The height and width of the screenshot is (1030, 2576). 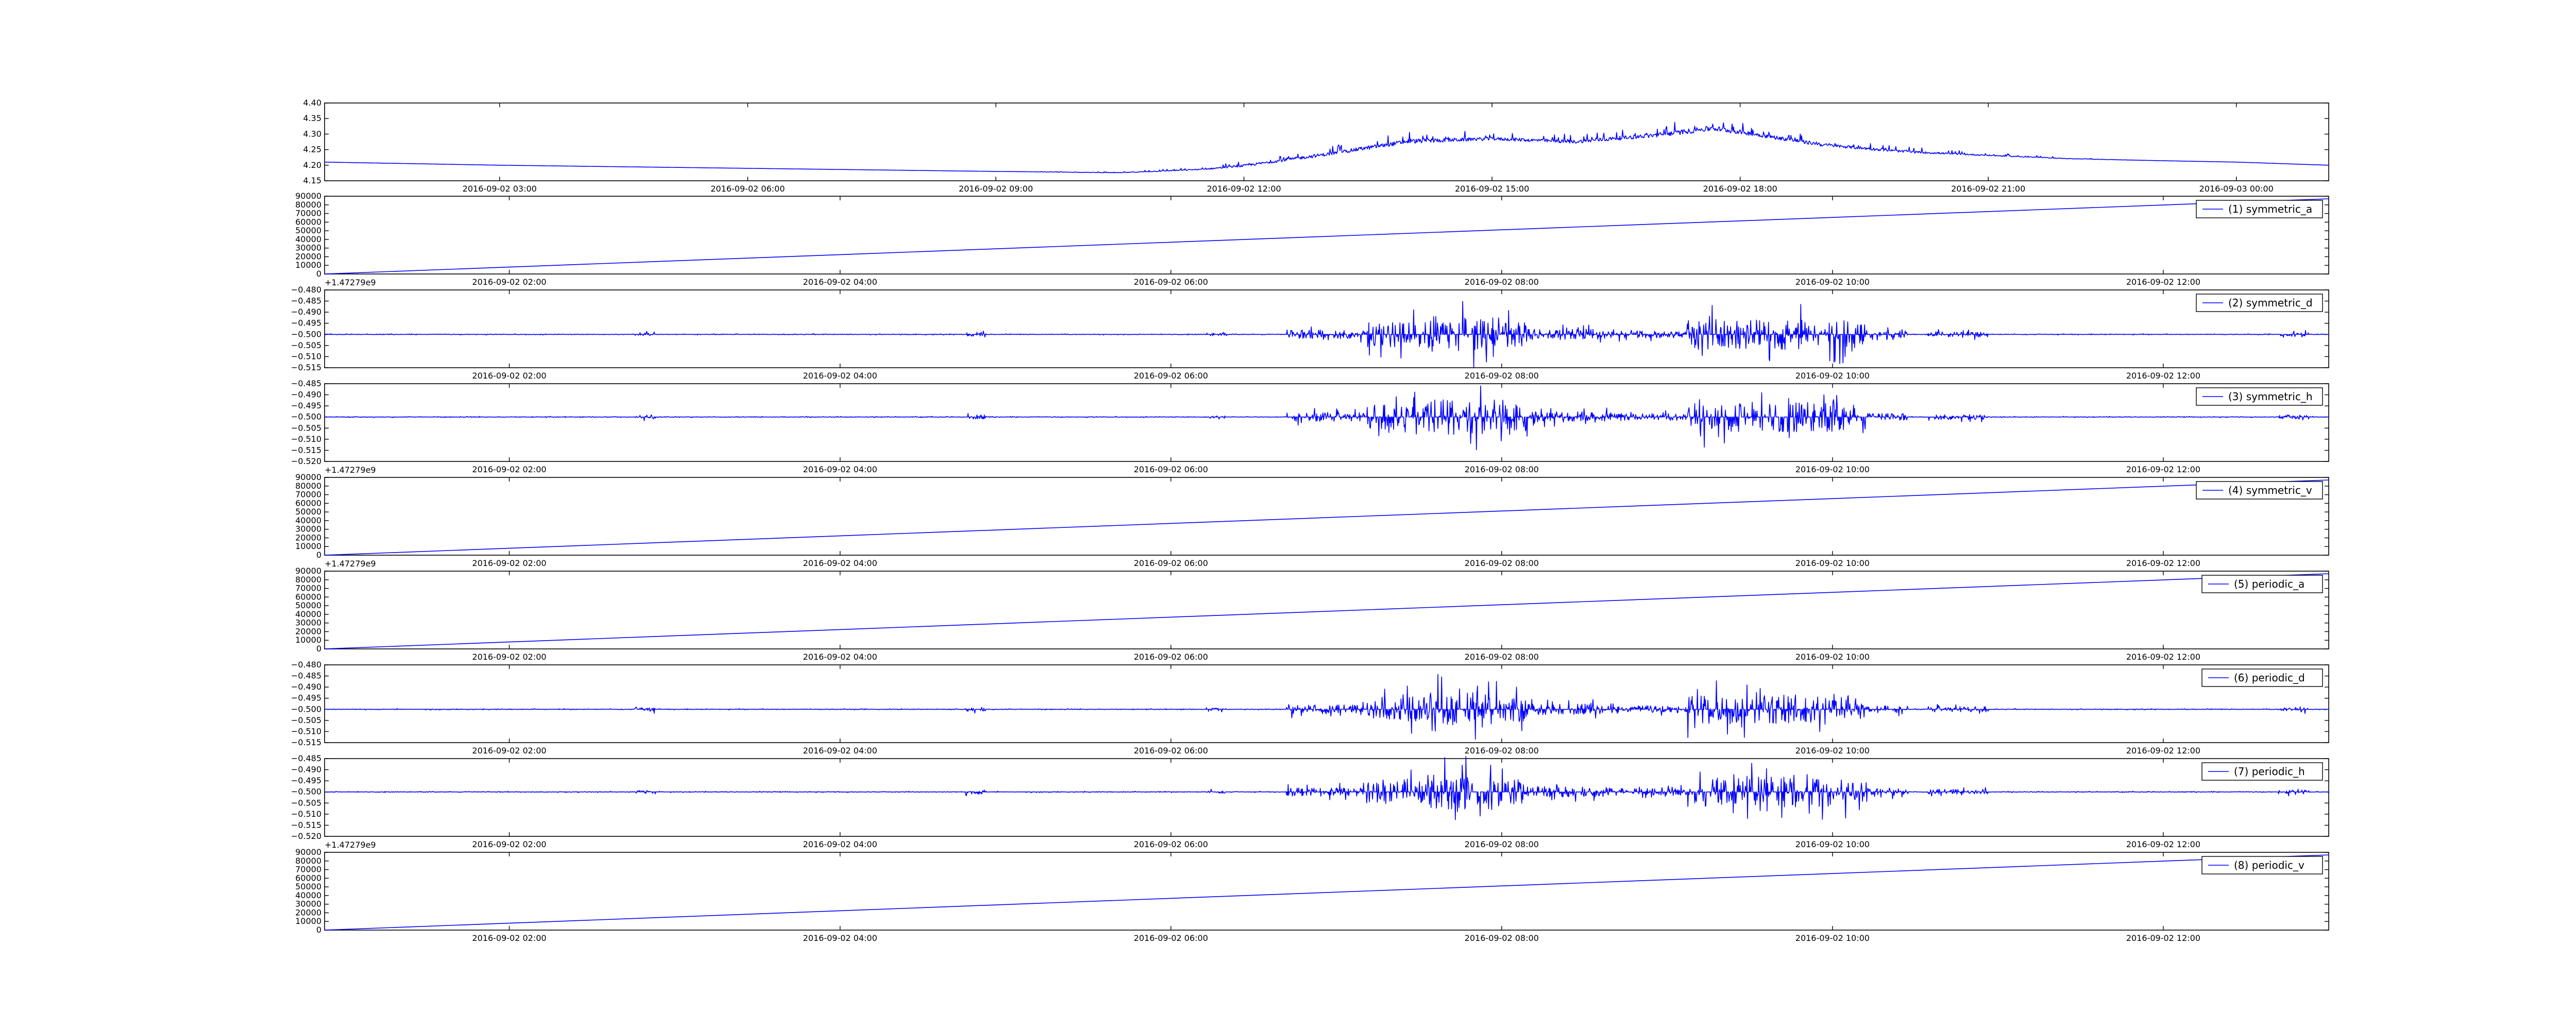 What do you see at coordinates (996, 189) in the screenshot?
I see `x-tick-label: 2016-09-02 09:00` at bounding box center [996, 189].